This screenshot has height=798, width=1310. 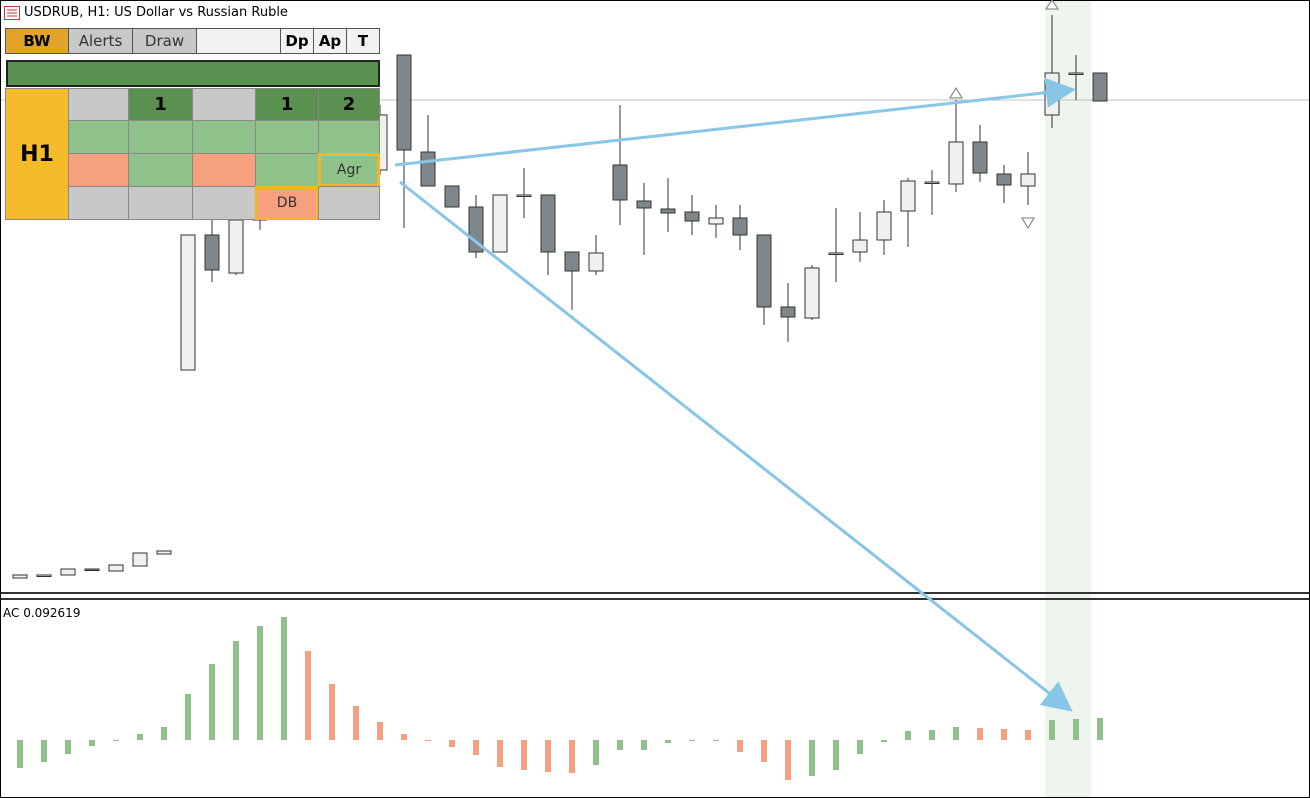 I want to click on blank-button, so click(x=238, y=41).